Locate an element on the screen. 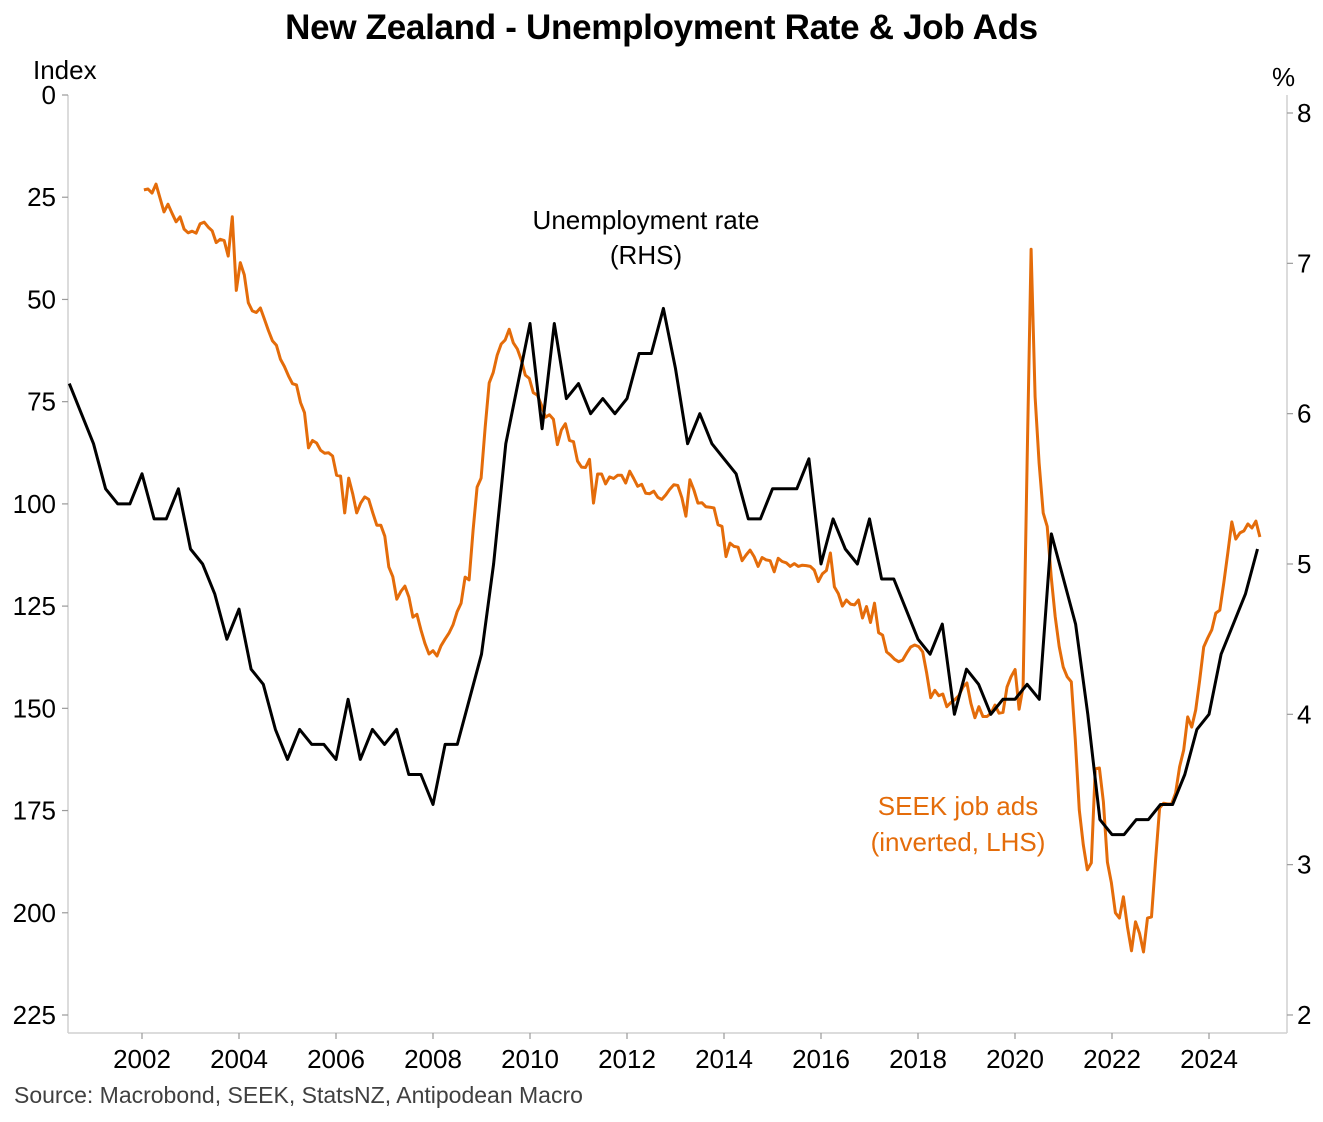 This screenshot has height=1122, width=1323. x-tick-label: 2020 is located at coordinates (1015, 1059).